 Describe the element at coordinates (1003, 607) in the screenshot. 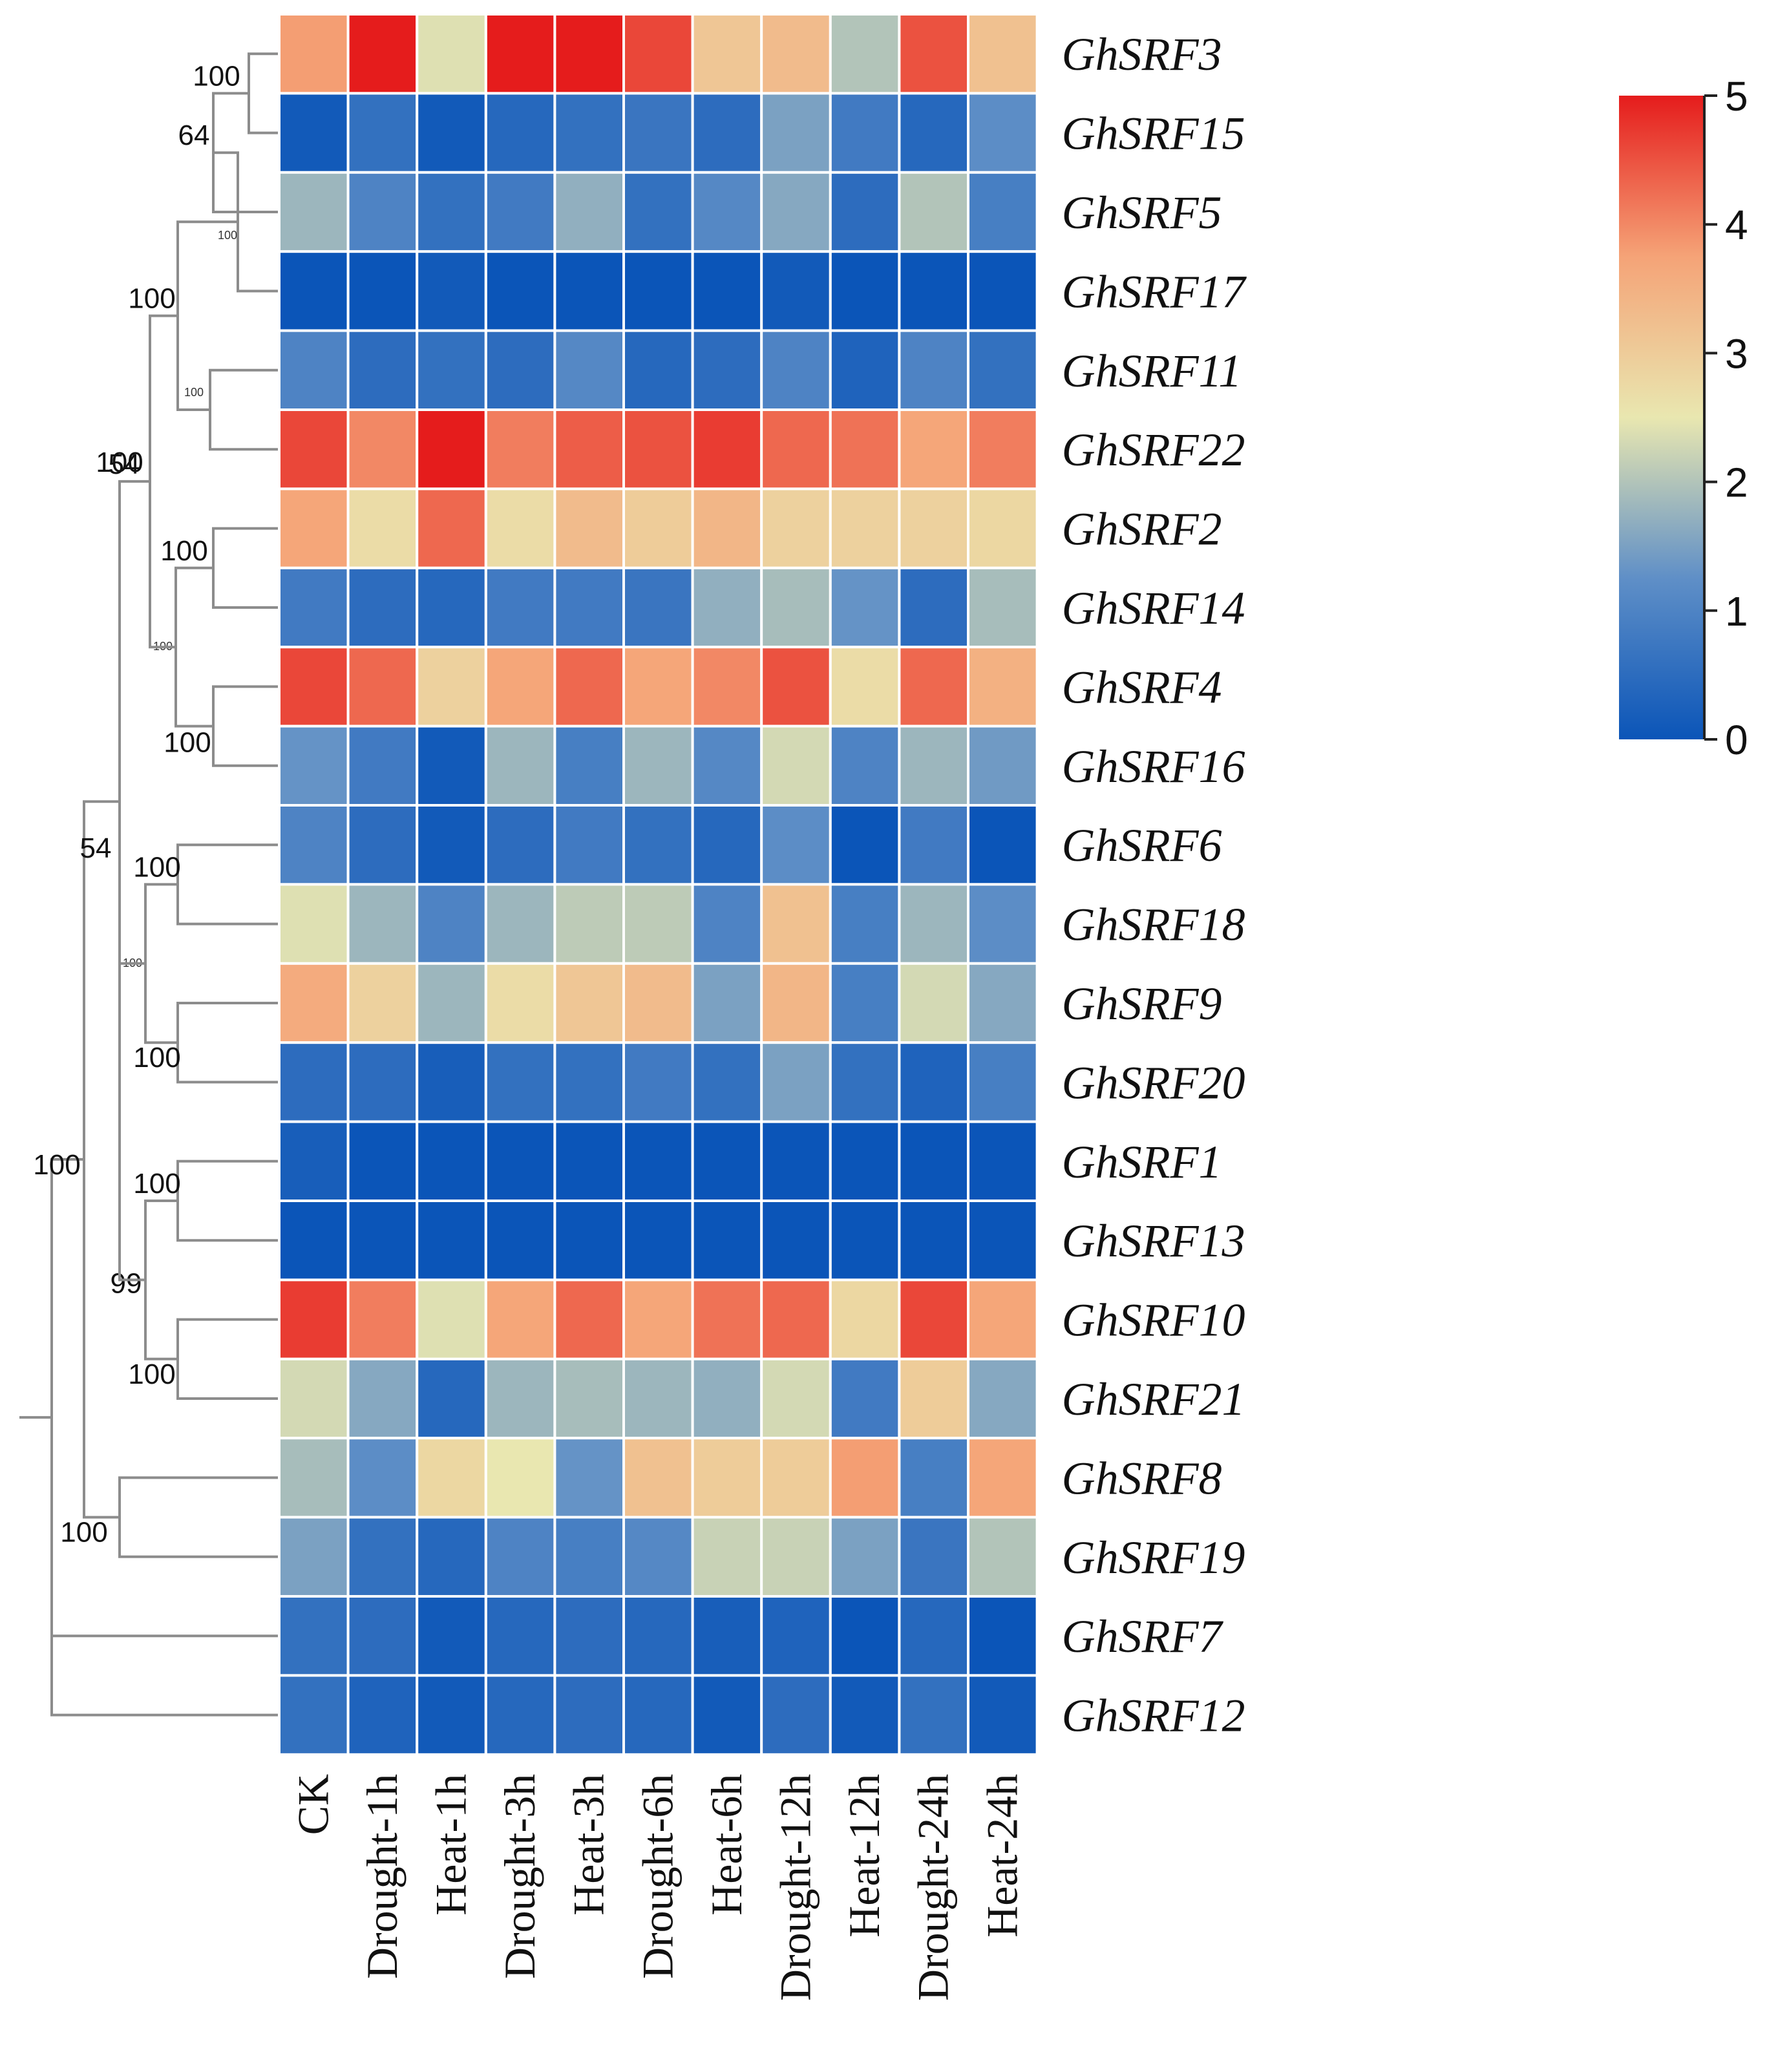

I see `heatmap-cell-GhSRF14-Heat-24h` at that location.